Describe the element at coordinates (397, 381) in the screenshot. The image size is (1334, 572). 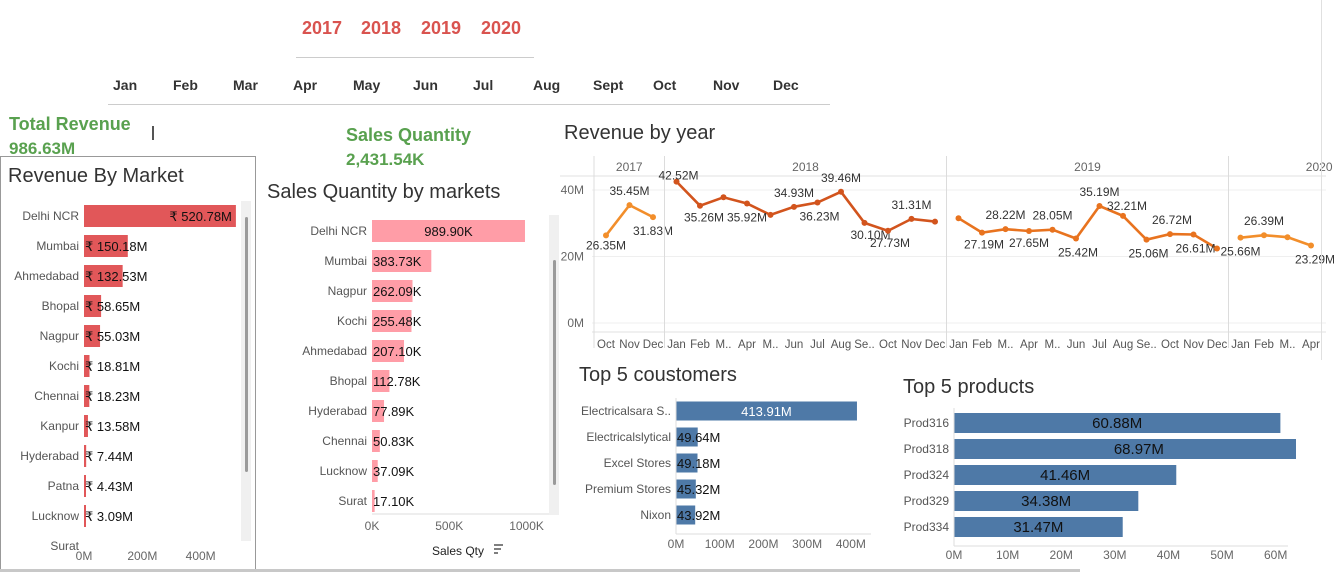
I see `data-label-bhopal: 112.78K` at that location.